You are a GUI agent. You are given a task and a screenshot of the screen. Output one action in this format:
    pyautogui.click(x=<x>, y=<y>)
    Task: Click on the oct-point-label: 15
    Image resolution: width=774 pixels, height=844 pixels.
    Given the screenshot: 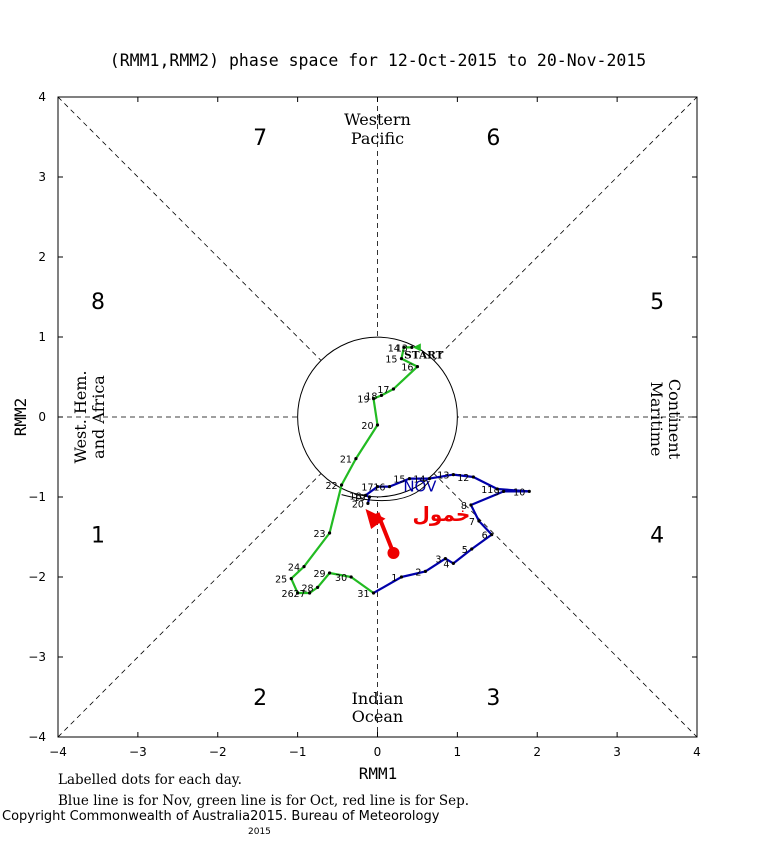 What is the action you would take?
    pyautogui.click(x=391, y=360)
    